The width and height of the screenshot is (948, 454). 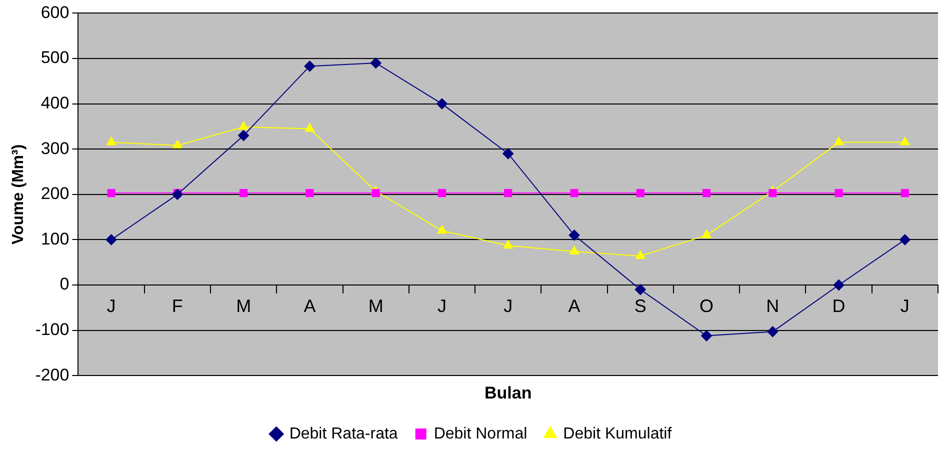 What do you see at coordinates (177, 306) in the screenshot?
I see `x-tick-label: F` at bounding box center [177, 306].